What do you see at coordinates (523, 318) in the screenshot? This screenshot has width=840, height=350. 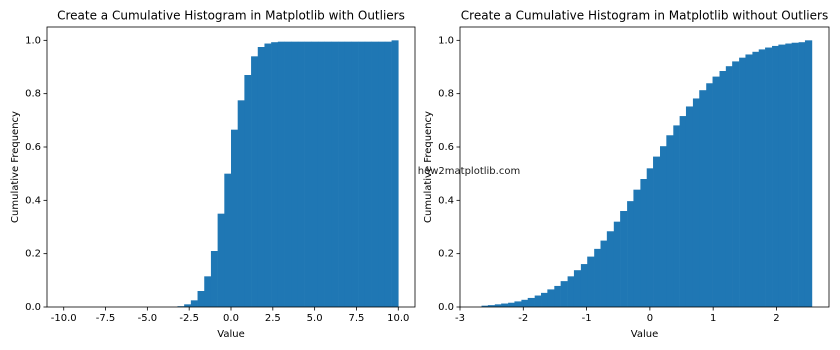 I see `x-tick-label: -2` at bounding box center [523, 318].